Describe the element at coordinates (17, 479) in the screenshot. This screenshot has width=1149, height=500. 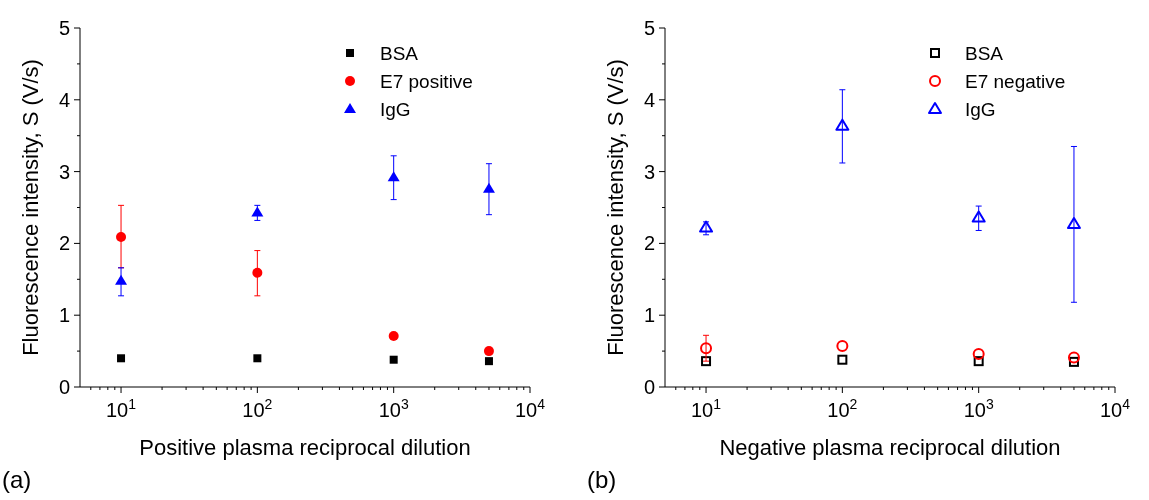
I see `text: (a)` at that location.